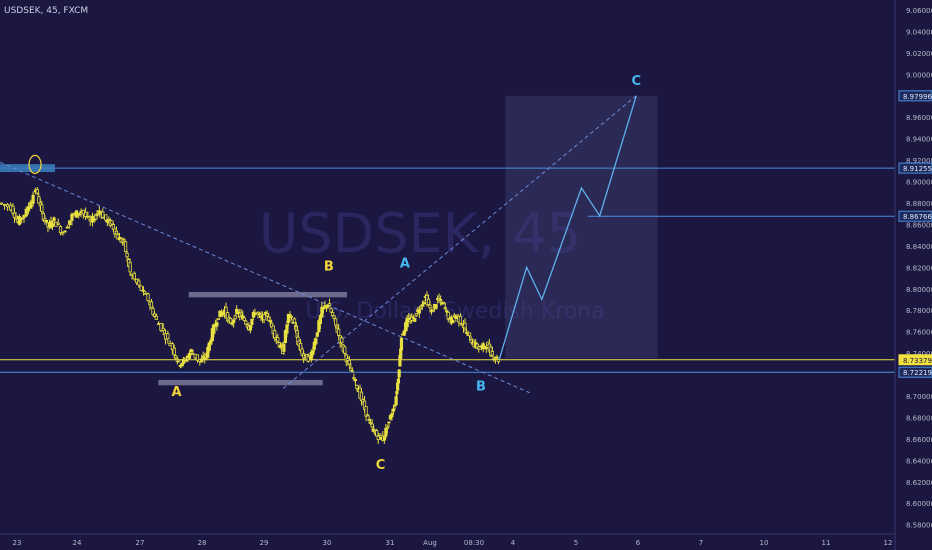  I want to click on y-tick-label-12: 8.82000, so click(919, 268).